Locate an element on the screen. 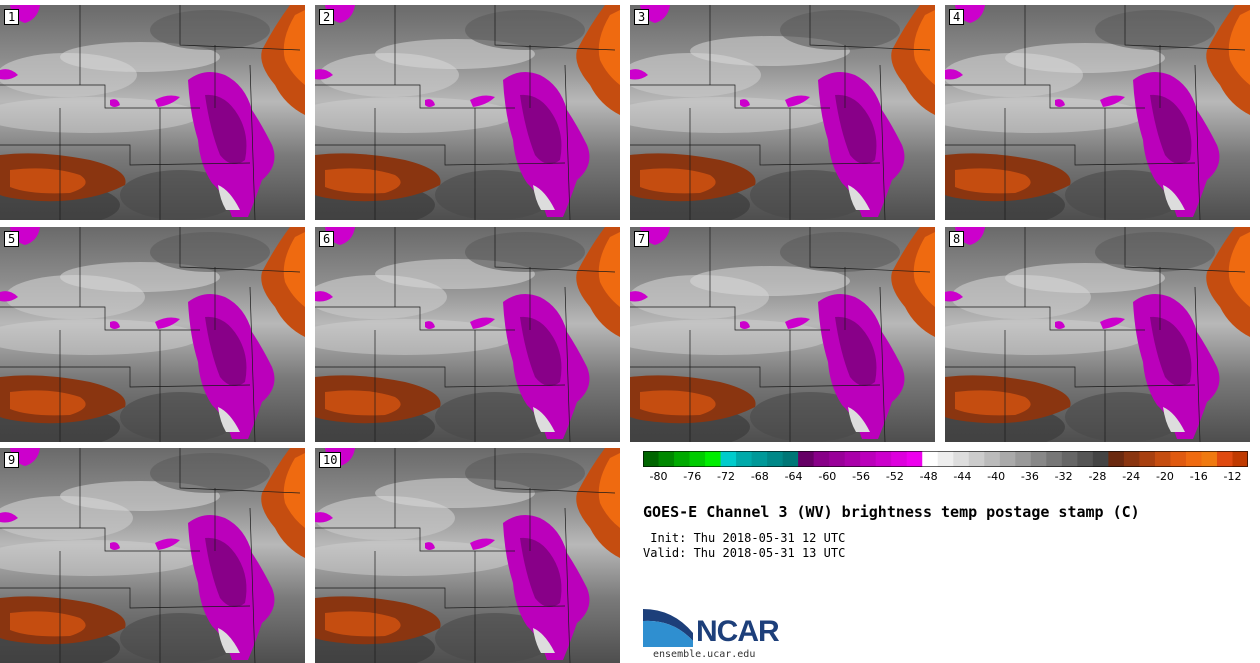 The image size is (1260, 663). colorbar-tick-label: -16 is located at coordinates (1198, 476).